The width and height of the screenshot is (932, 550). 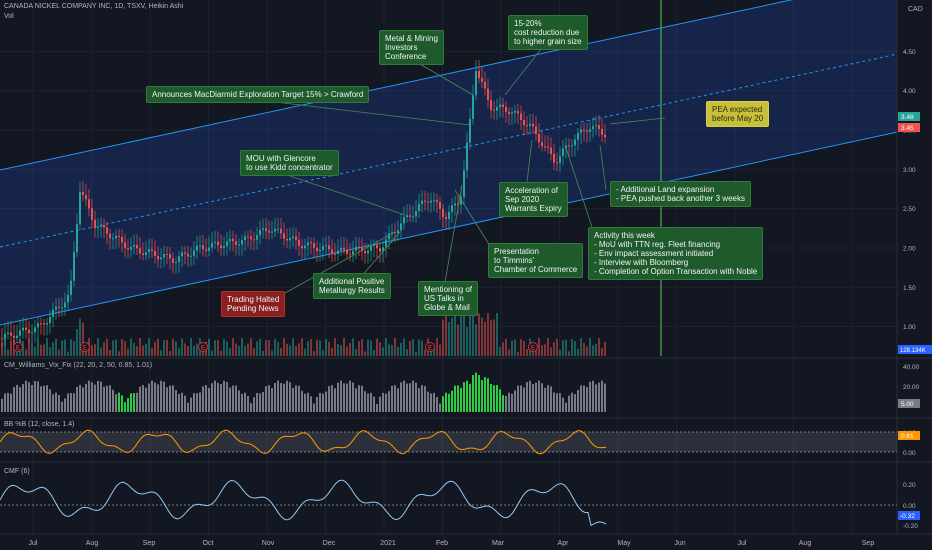 What do you see at coordinates (907, 404) in the screenshot?
I see `vix-tag: 5.00` at bounding box center [907, 404].